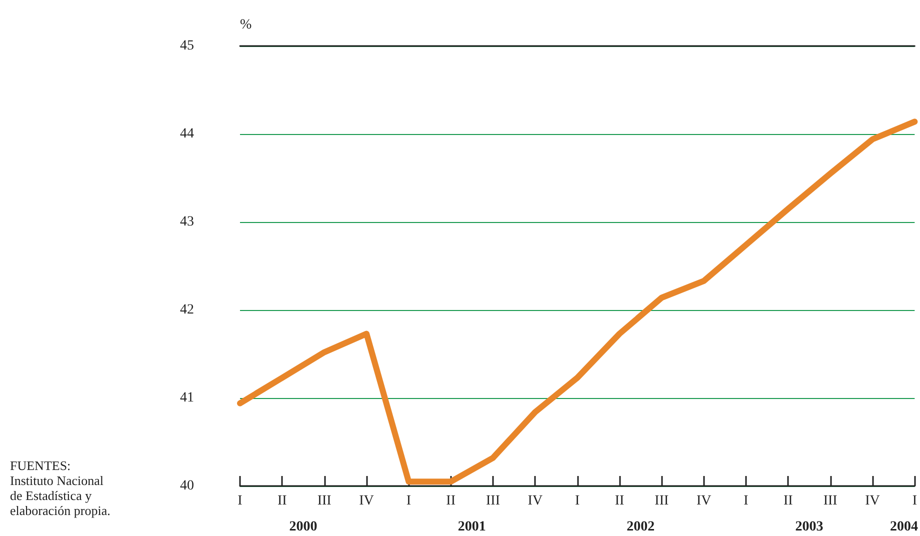 The height and width of the screenshot is (536, 920). What do you see at coordinates (187, 222) in the screenshot?
I see `y-tick-label: 43` at bounding box center [187, 222].